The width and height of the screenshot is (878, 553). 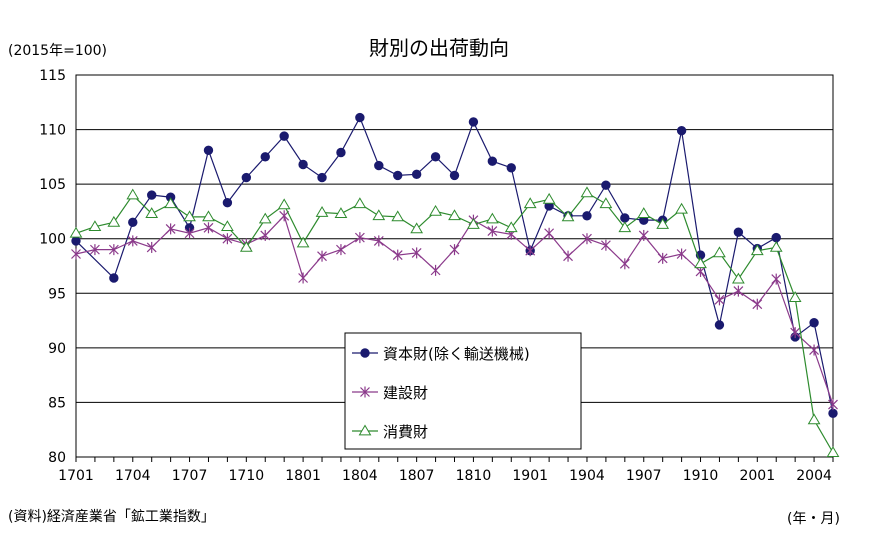 I want to click on y-tick-label: 105, so click(x=52, y=185).